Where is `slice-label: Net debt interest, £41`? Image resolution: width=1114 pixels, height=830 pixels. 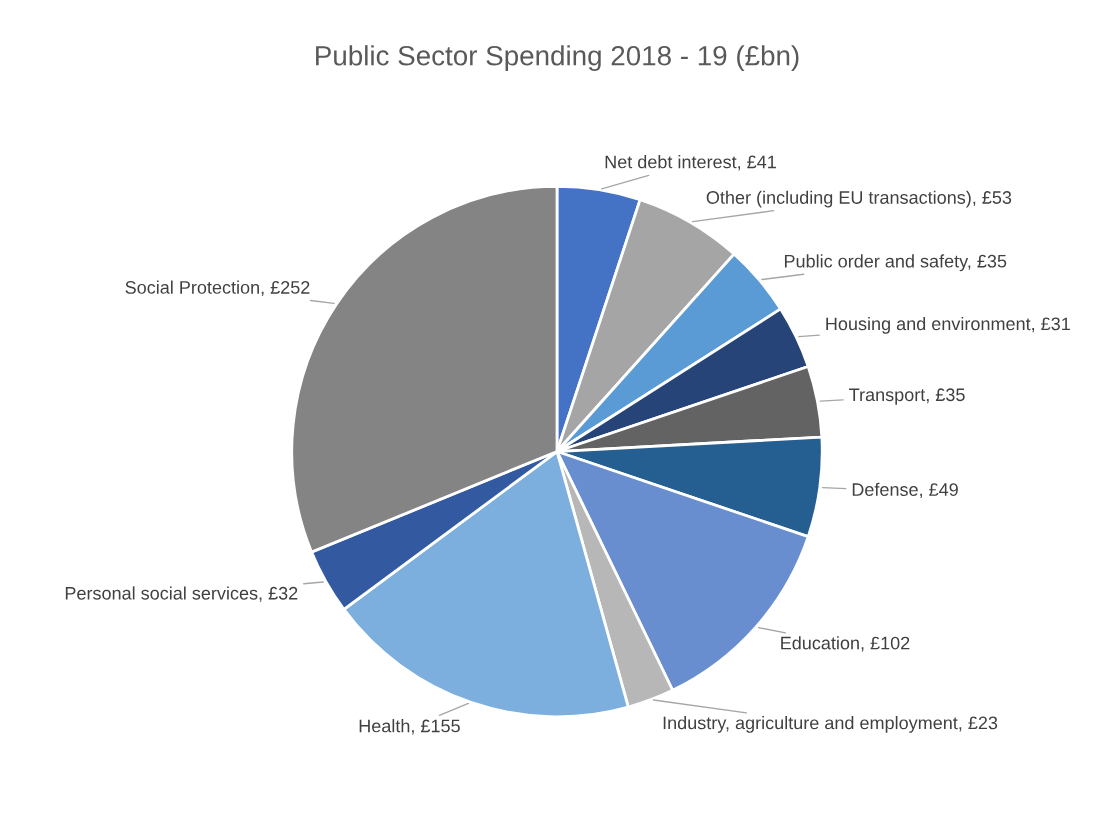
slice-label: Net debt interest, £41 is located at coordinates (690, 163).